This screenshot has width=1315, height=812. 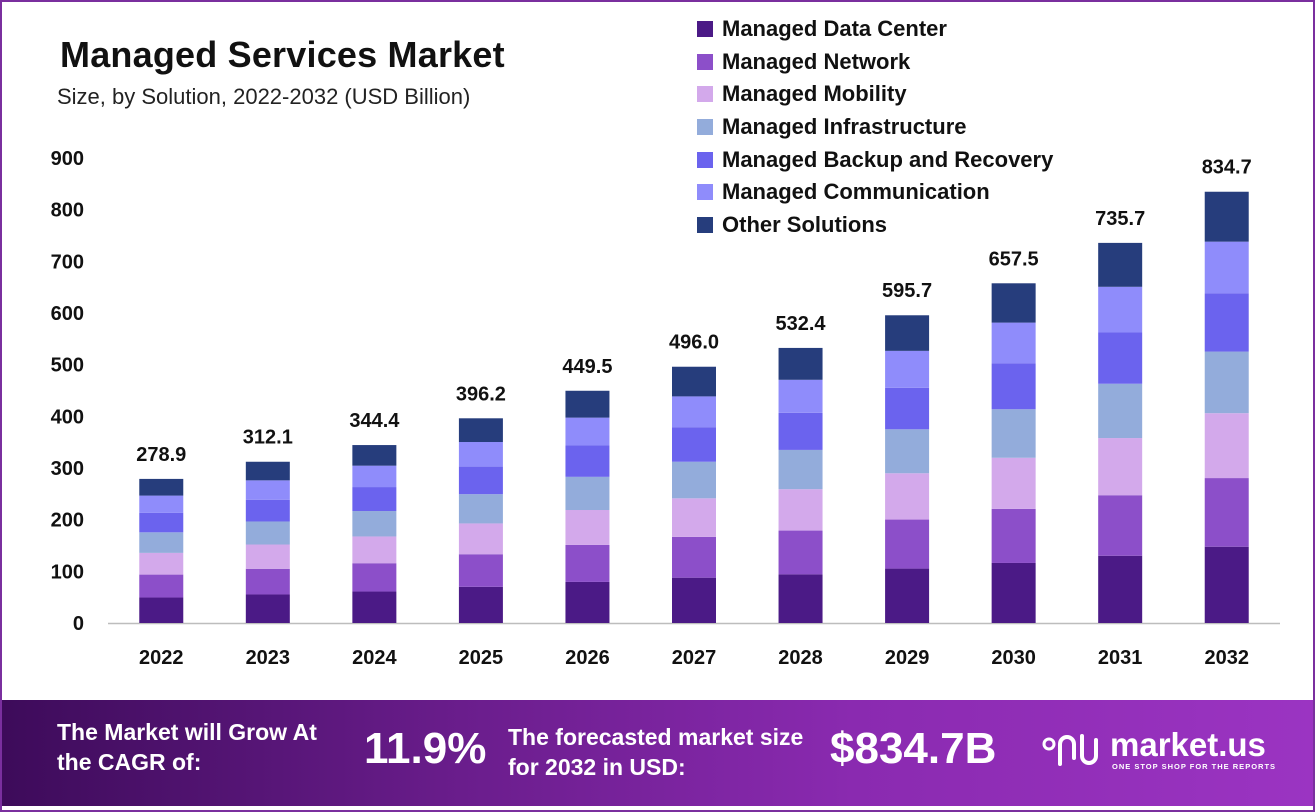 I want to click on bar-segment-managed-data-center-2029, so click(x=907, y=595).